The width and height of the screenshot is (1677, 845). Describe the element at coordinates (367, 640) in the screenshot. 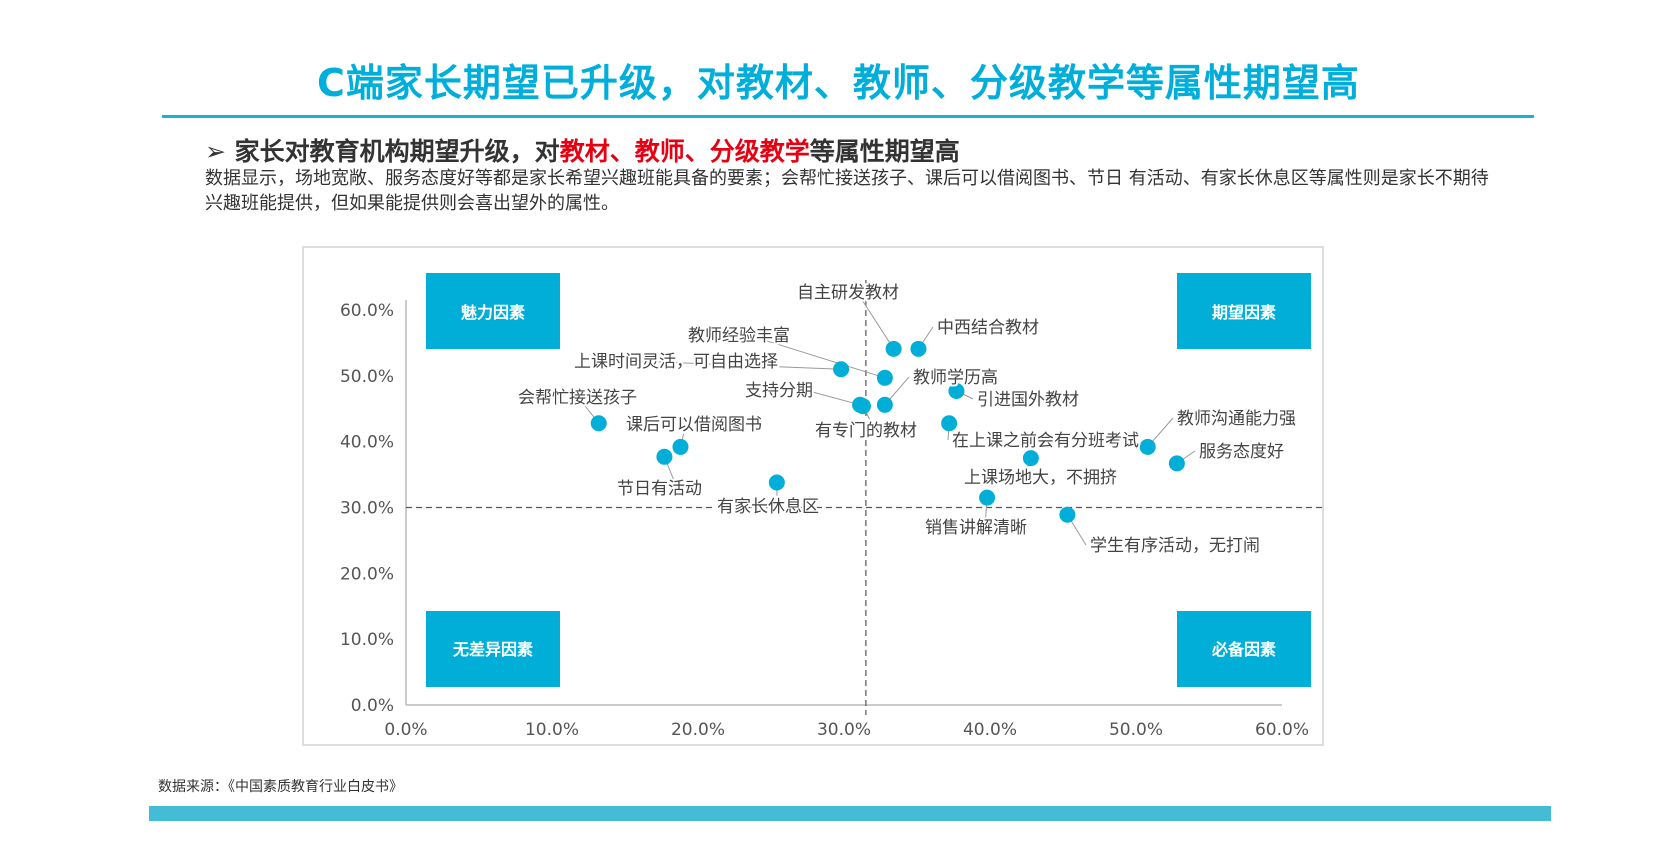

I see `y-tick-label: 10.0%` at that location.